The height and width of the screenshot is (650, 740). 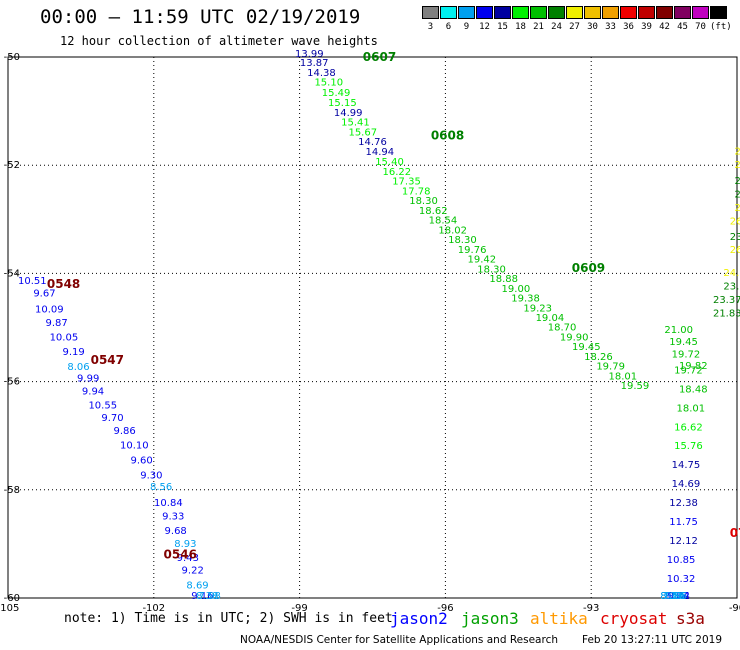 What do you see at coordinates (490, 618) in the screenshot?
I see `sat-label-jason3: jason3` at bounding box center [490, 618].